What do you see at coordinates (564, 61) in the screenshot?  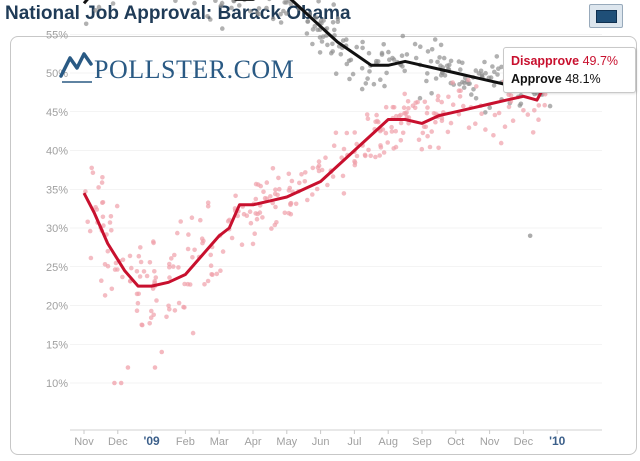 I see `legend-disapprove: Disapprove 49.7%` at bounding box center [564, 61].